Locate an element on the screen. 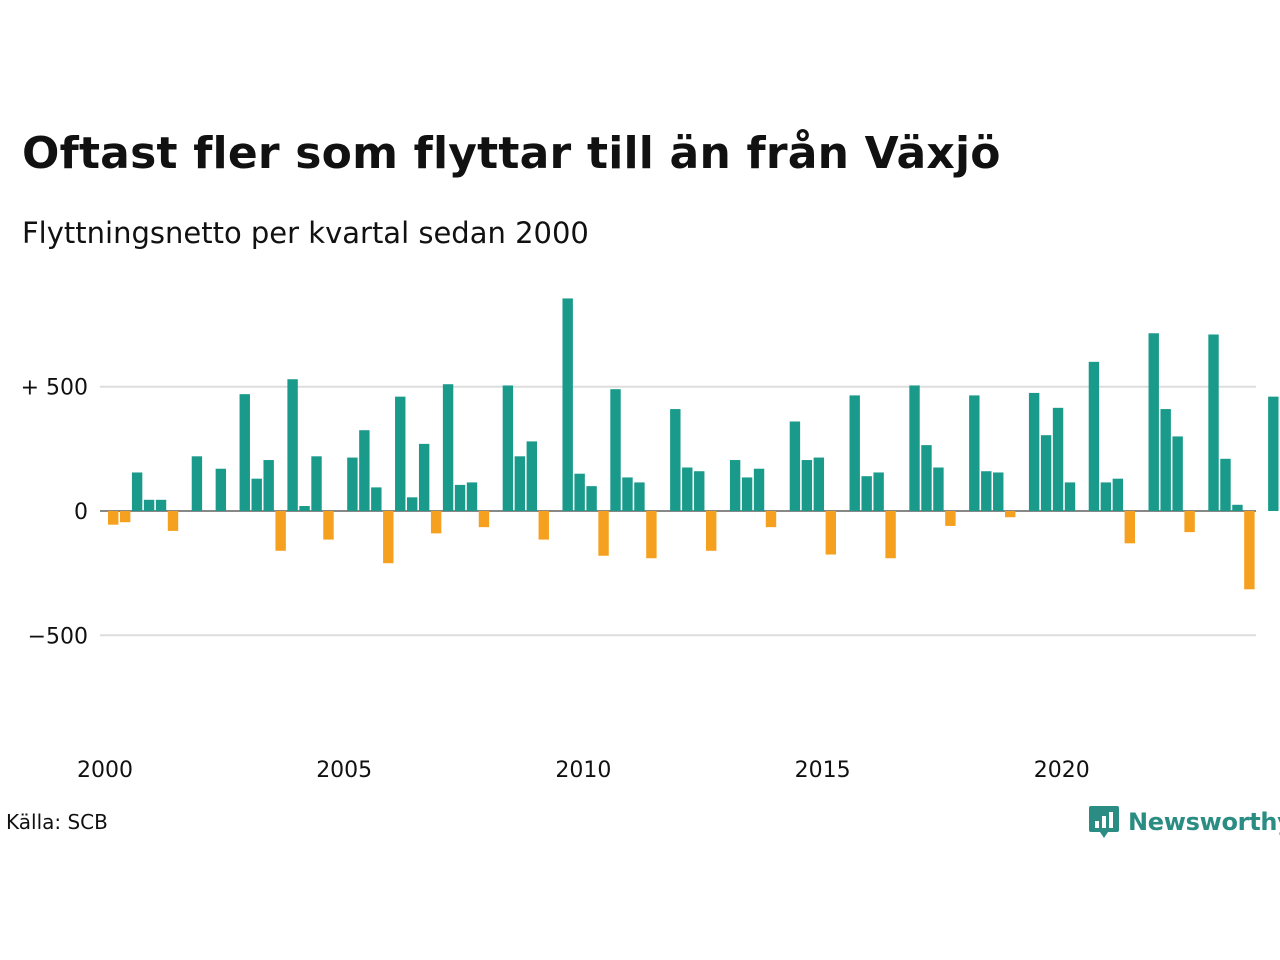  x-tick-label: 2010 is located at coordinates (583, 770).